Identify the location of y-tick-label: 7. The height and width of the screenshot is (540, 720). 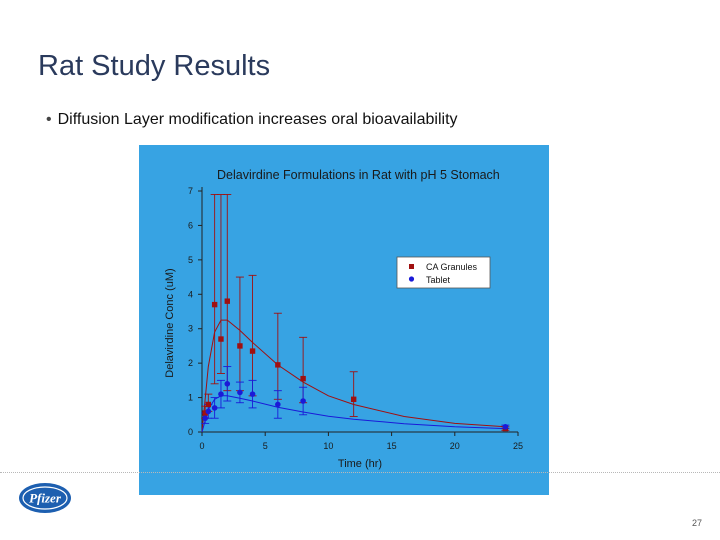
(190, 191).